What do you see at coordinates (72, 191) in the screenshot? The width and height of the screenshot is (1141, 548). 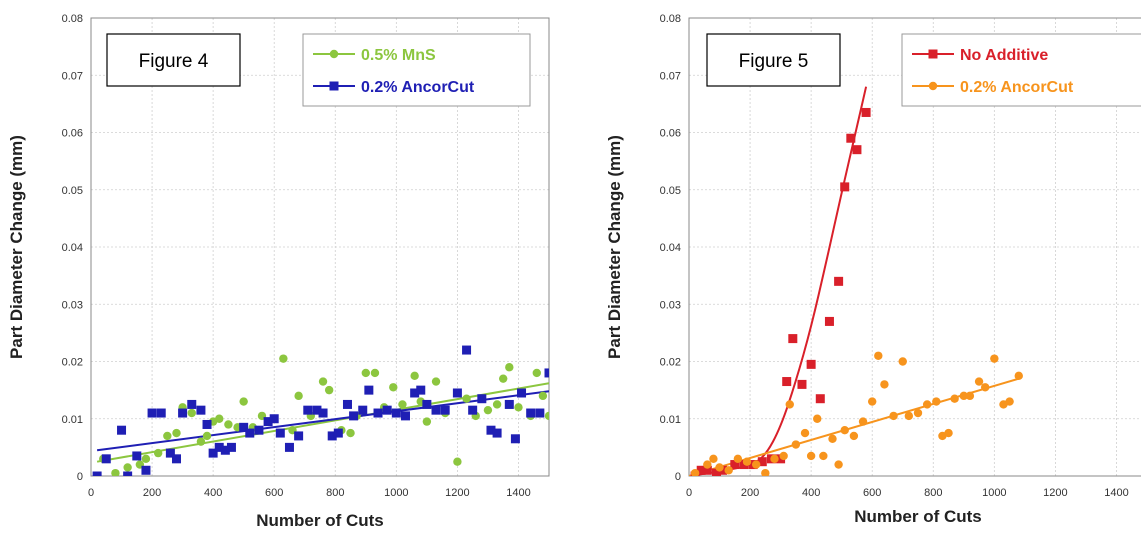 I see `y-tick-label: 0.05` at bounding box center [72, 191].